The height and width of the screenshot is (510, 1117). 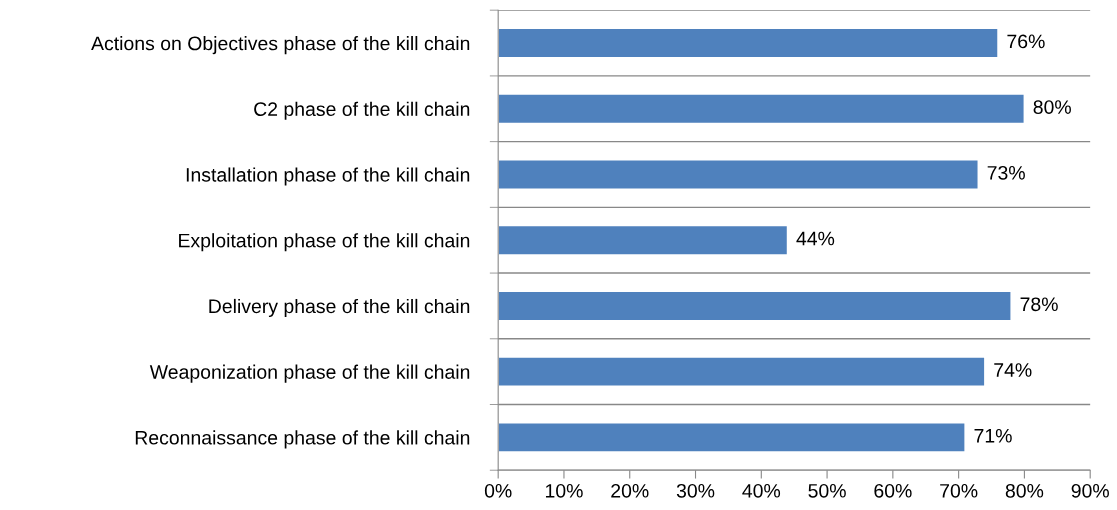 I want to click on data-label: 71%, so click(x=993, y=435).